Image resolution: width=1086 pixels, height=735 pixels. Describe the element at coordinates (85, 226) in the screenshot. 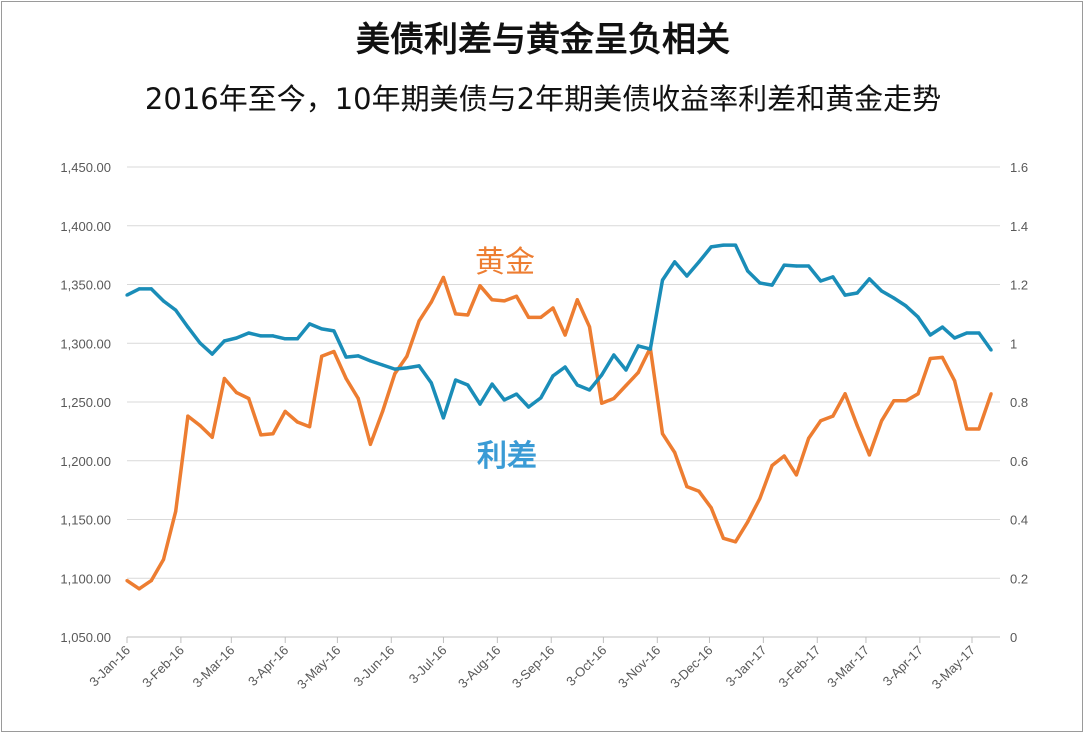

I see `y-left-tick-label: 1,400.00` at that location.